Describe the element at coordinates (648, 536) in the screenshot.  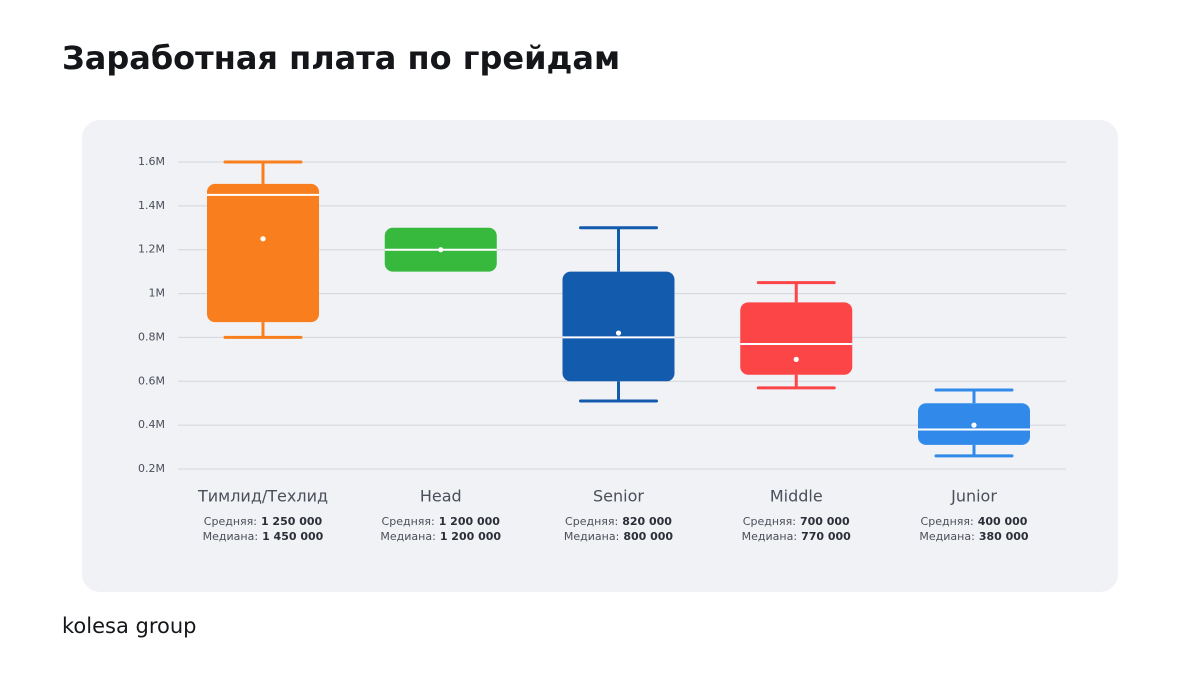
I see `median-value: 800 000` at that location.